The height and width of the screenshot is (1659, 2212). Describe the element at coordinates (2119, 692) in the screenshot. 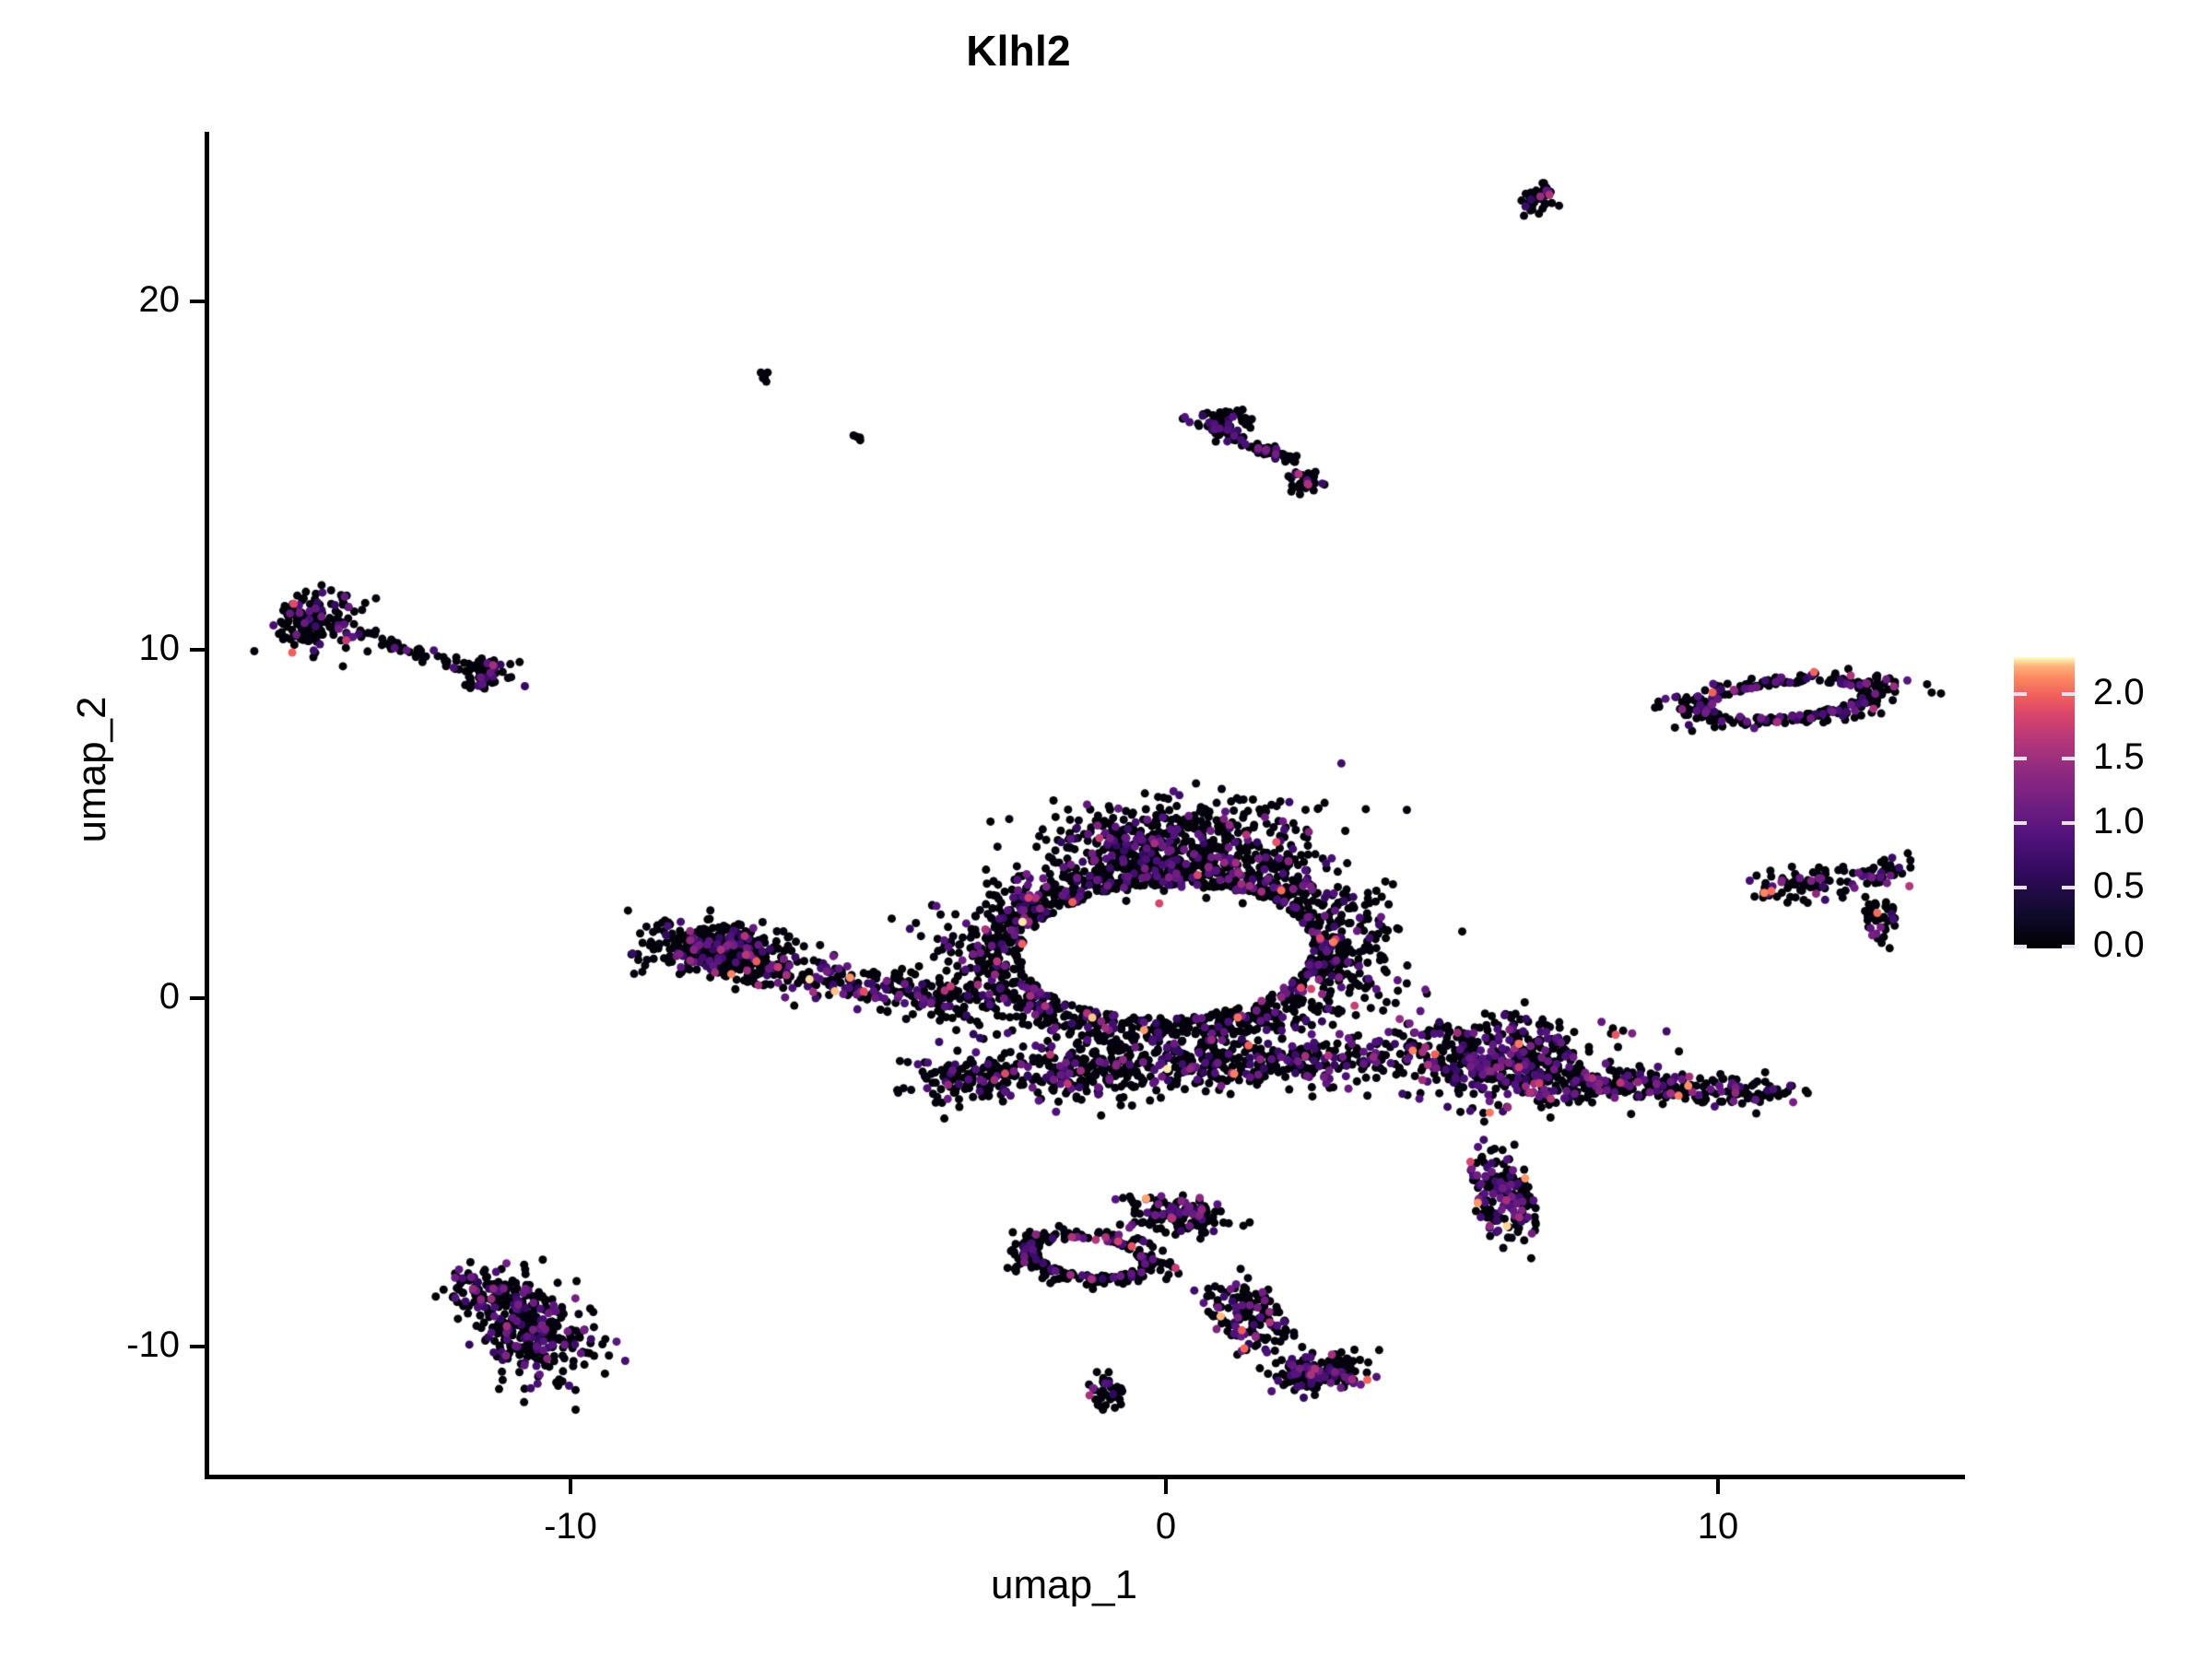

I see `colorbar-label-2-0: 2.0` at that location.